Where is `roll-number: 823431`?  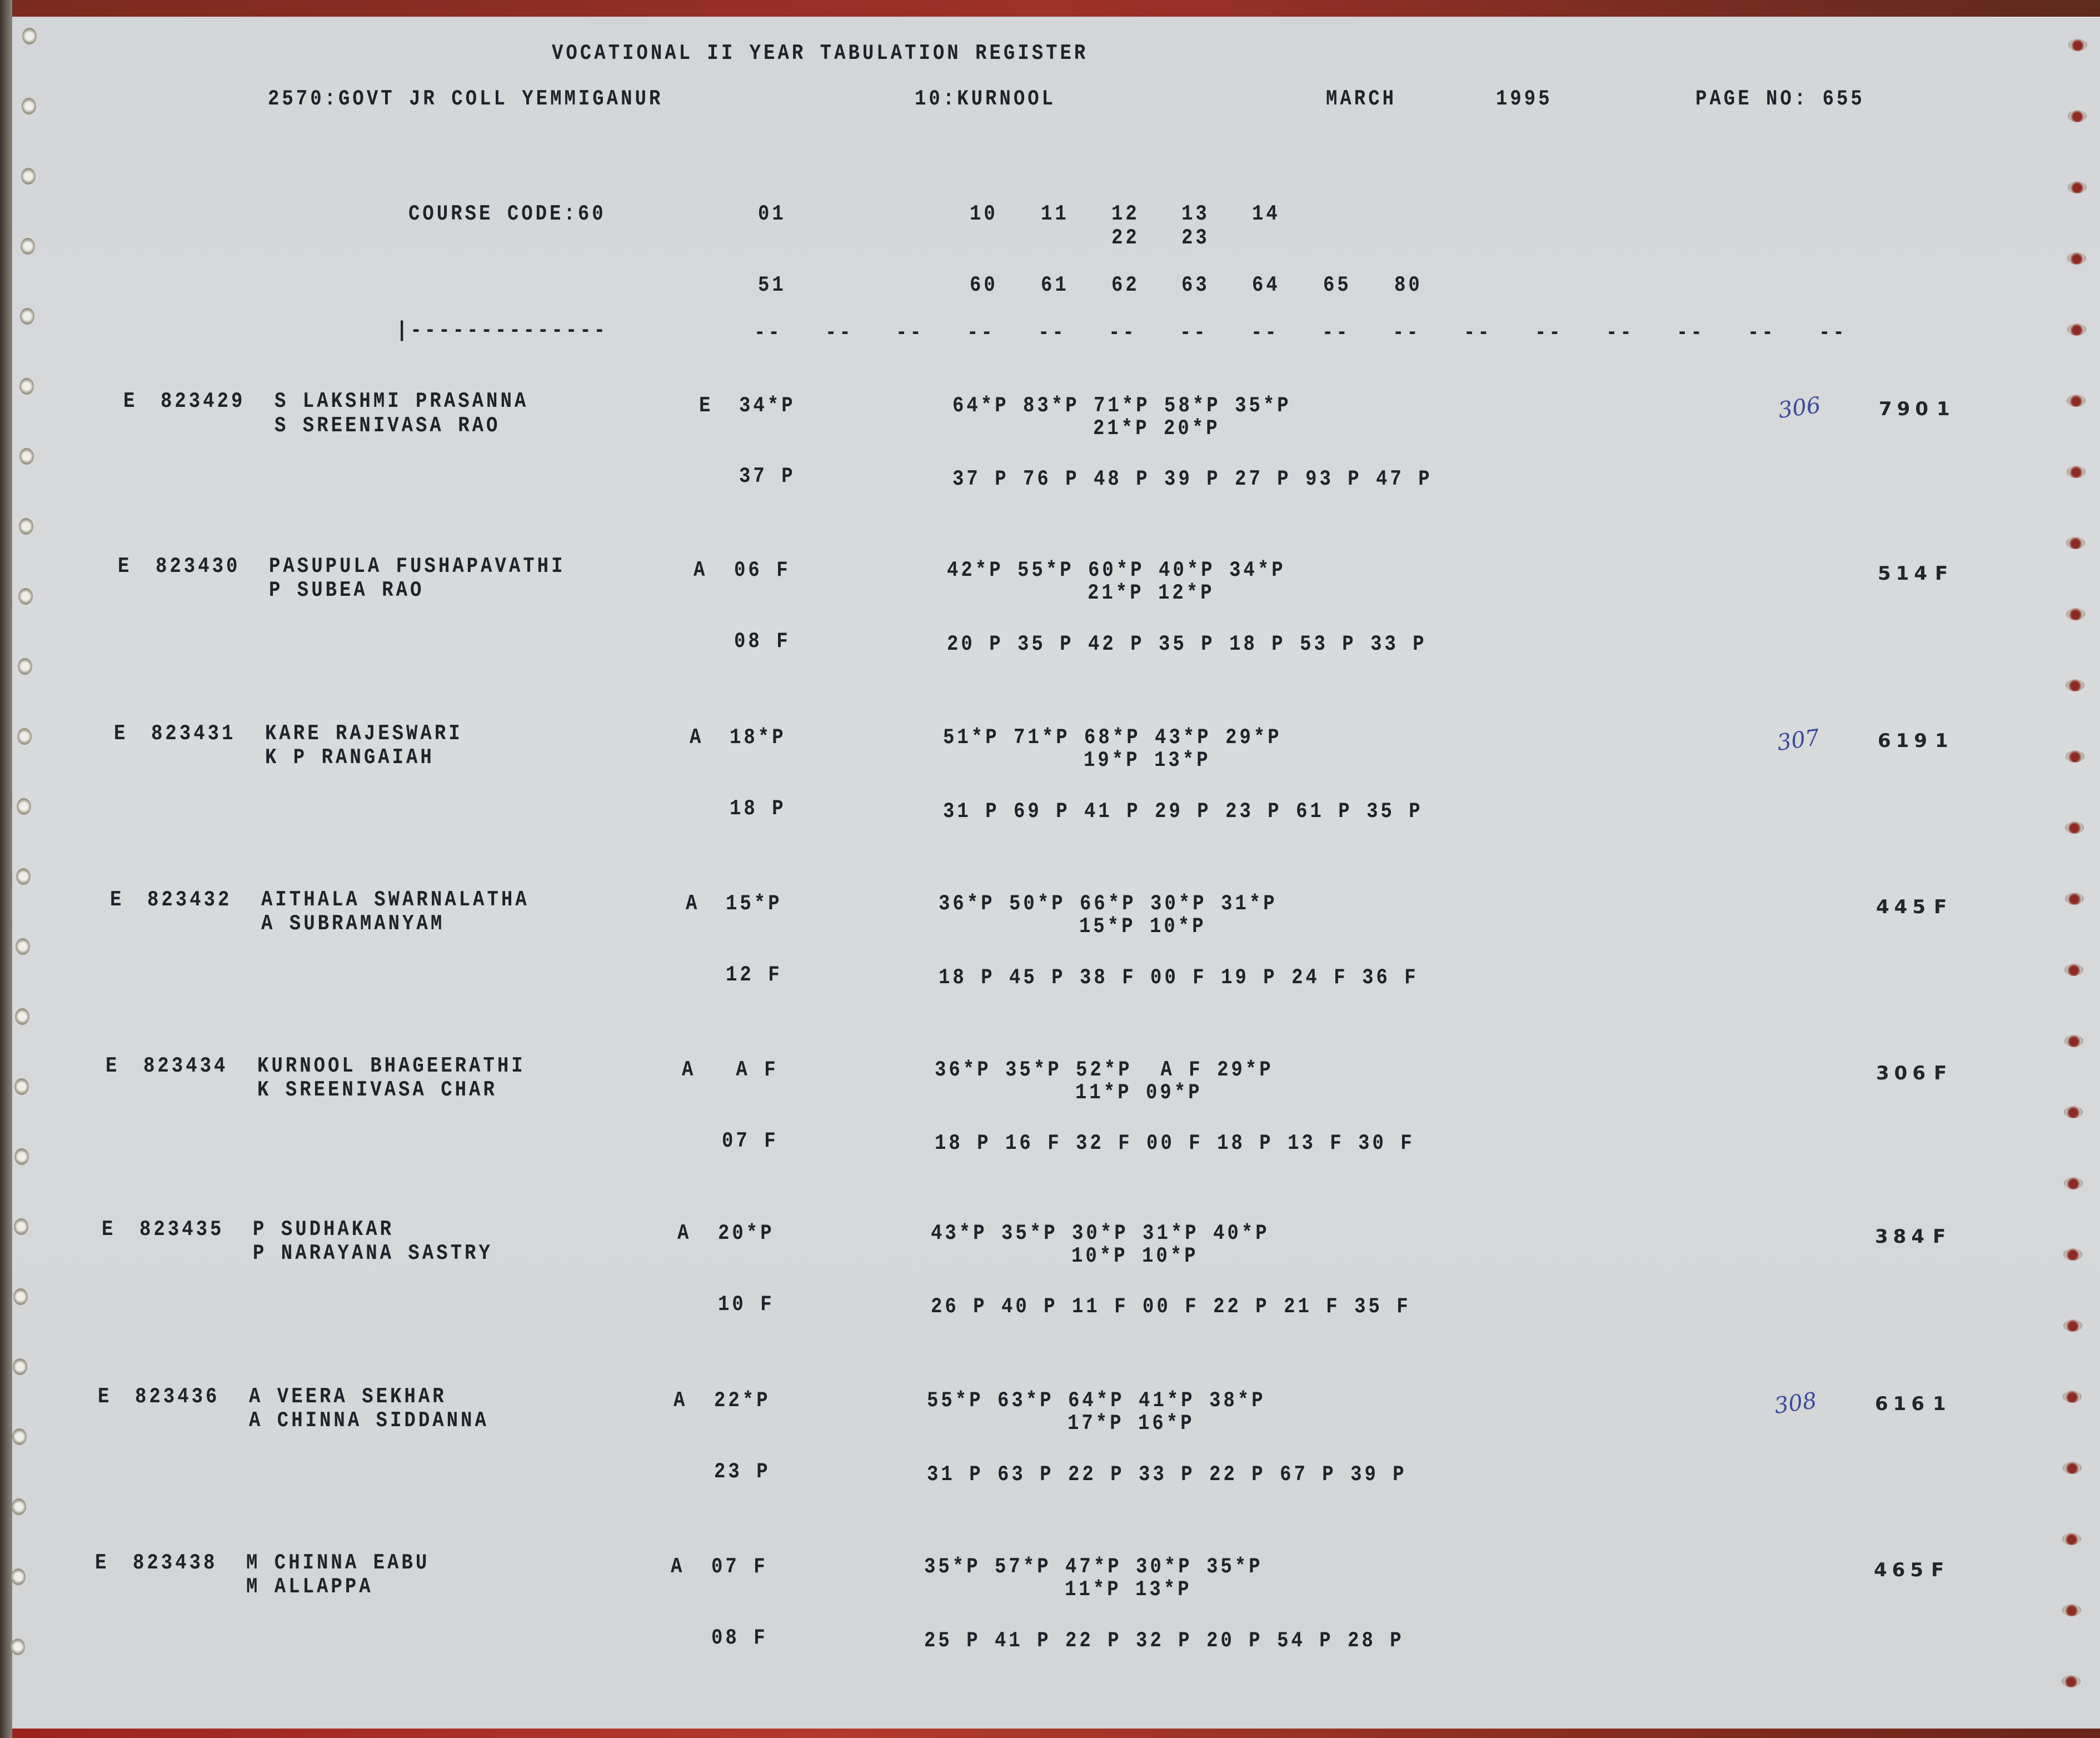 roll-number: 823431 is located at coordinates (193, 734).